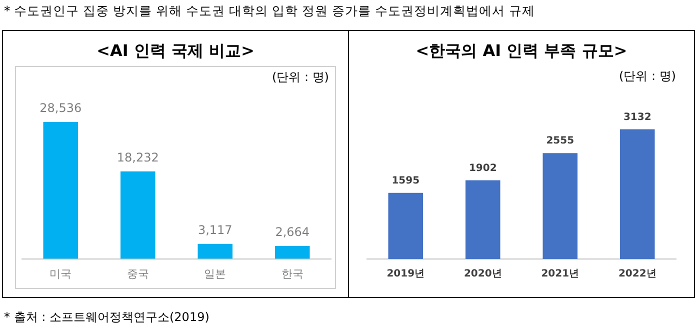  I want to click on data-label: 3,117, so click(215, 229).